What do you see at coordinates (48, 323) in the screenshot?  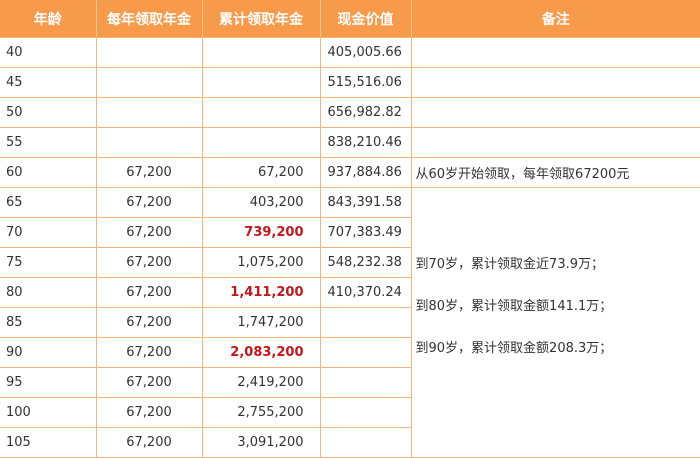 I see `age-cell: 85` at bounding box center [48, 323].